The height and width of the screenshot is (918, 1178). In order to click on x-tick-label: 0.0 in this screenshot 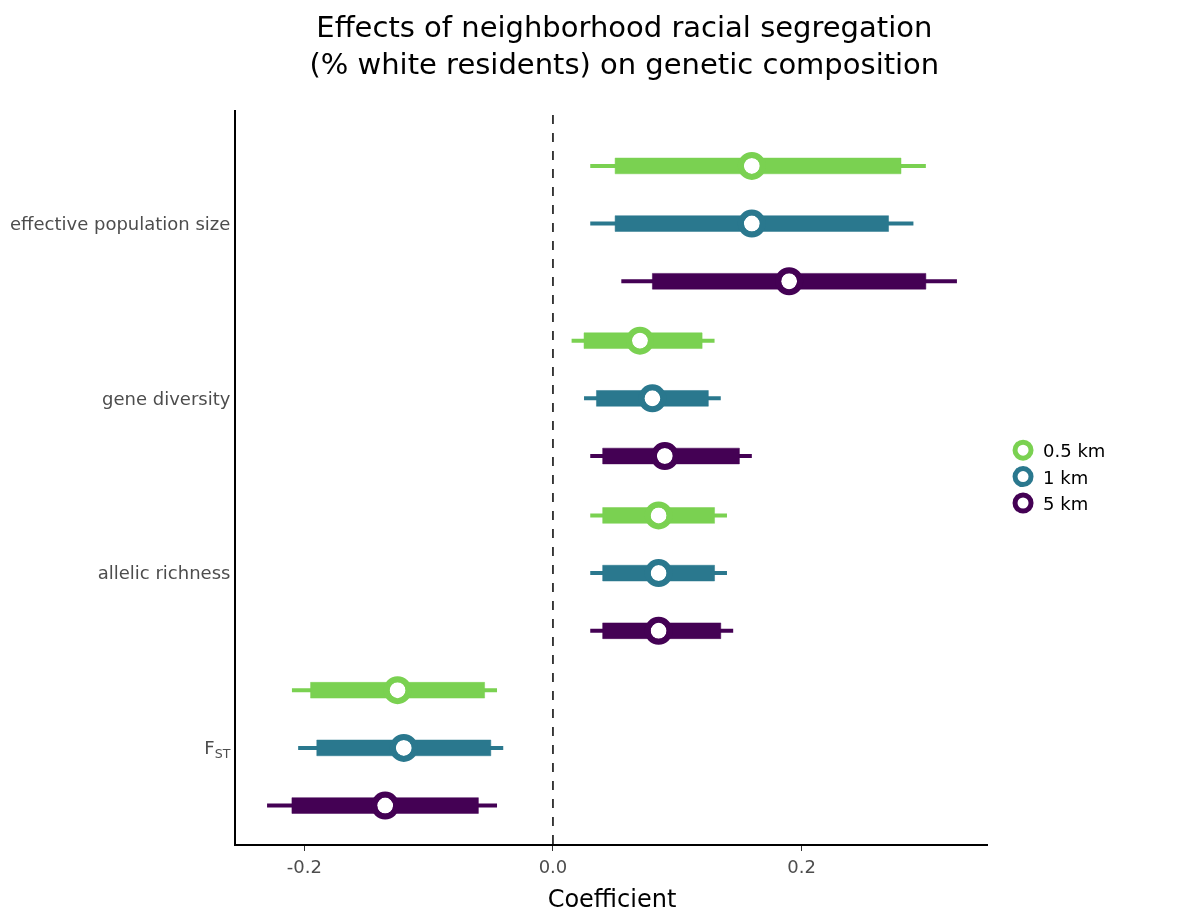, I will do `click(553, 866)`.